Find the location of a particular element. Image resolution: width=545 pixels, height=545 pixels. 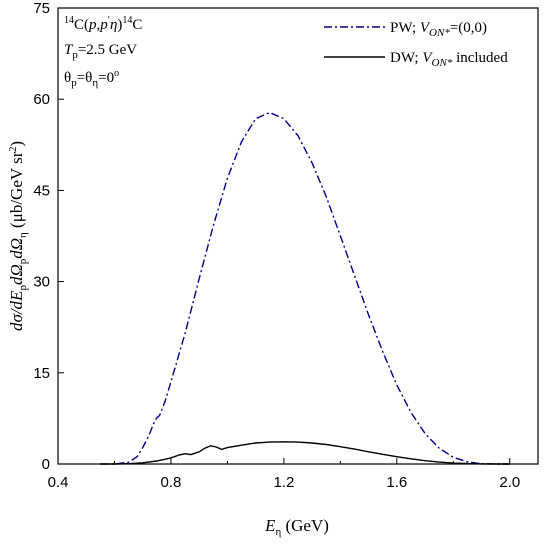

x-tick-label: 2.0 is located at coordinates (509, 482).